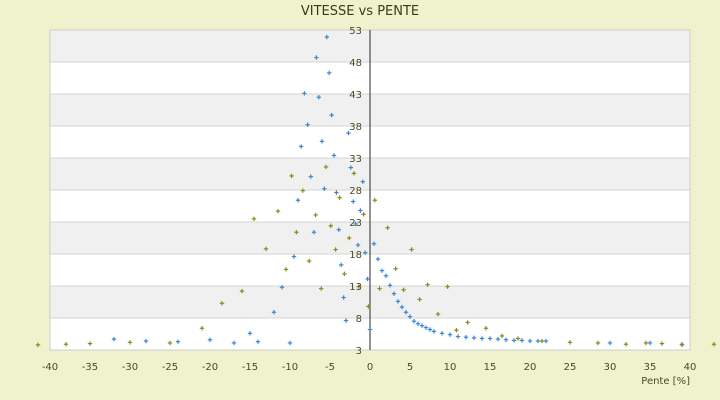 The image size is (720, 400). I want to click on x-tick-label: 10, so click(450, 367).